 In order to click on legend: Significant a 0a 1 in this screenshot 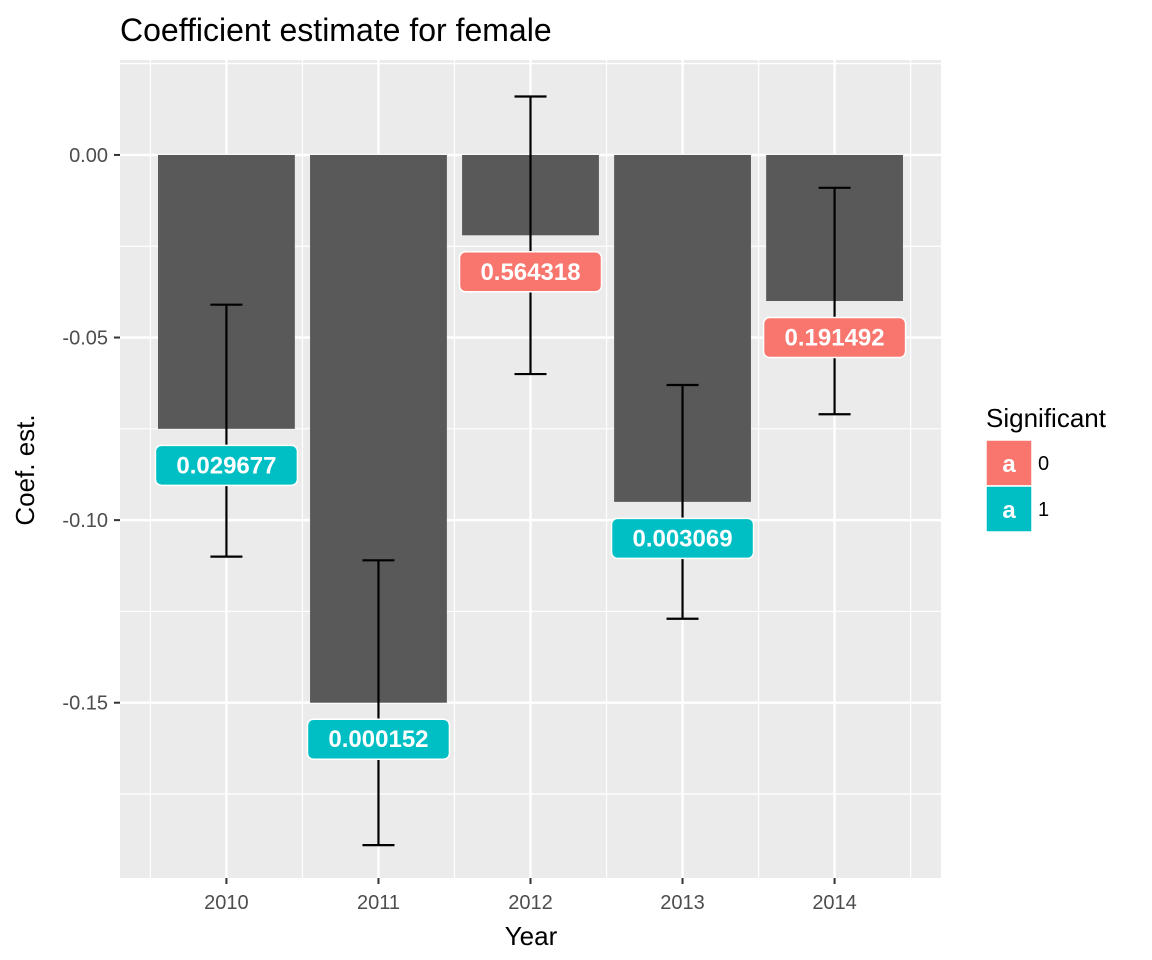, I will do `click(1046, 468)`.